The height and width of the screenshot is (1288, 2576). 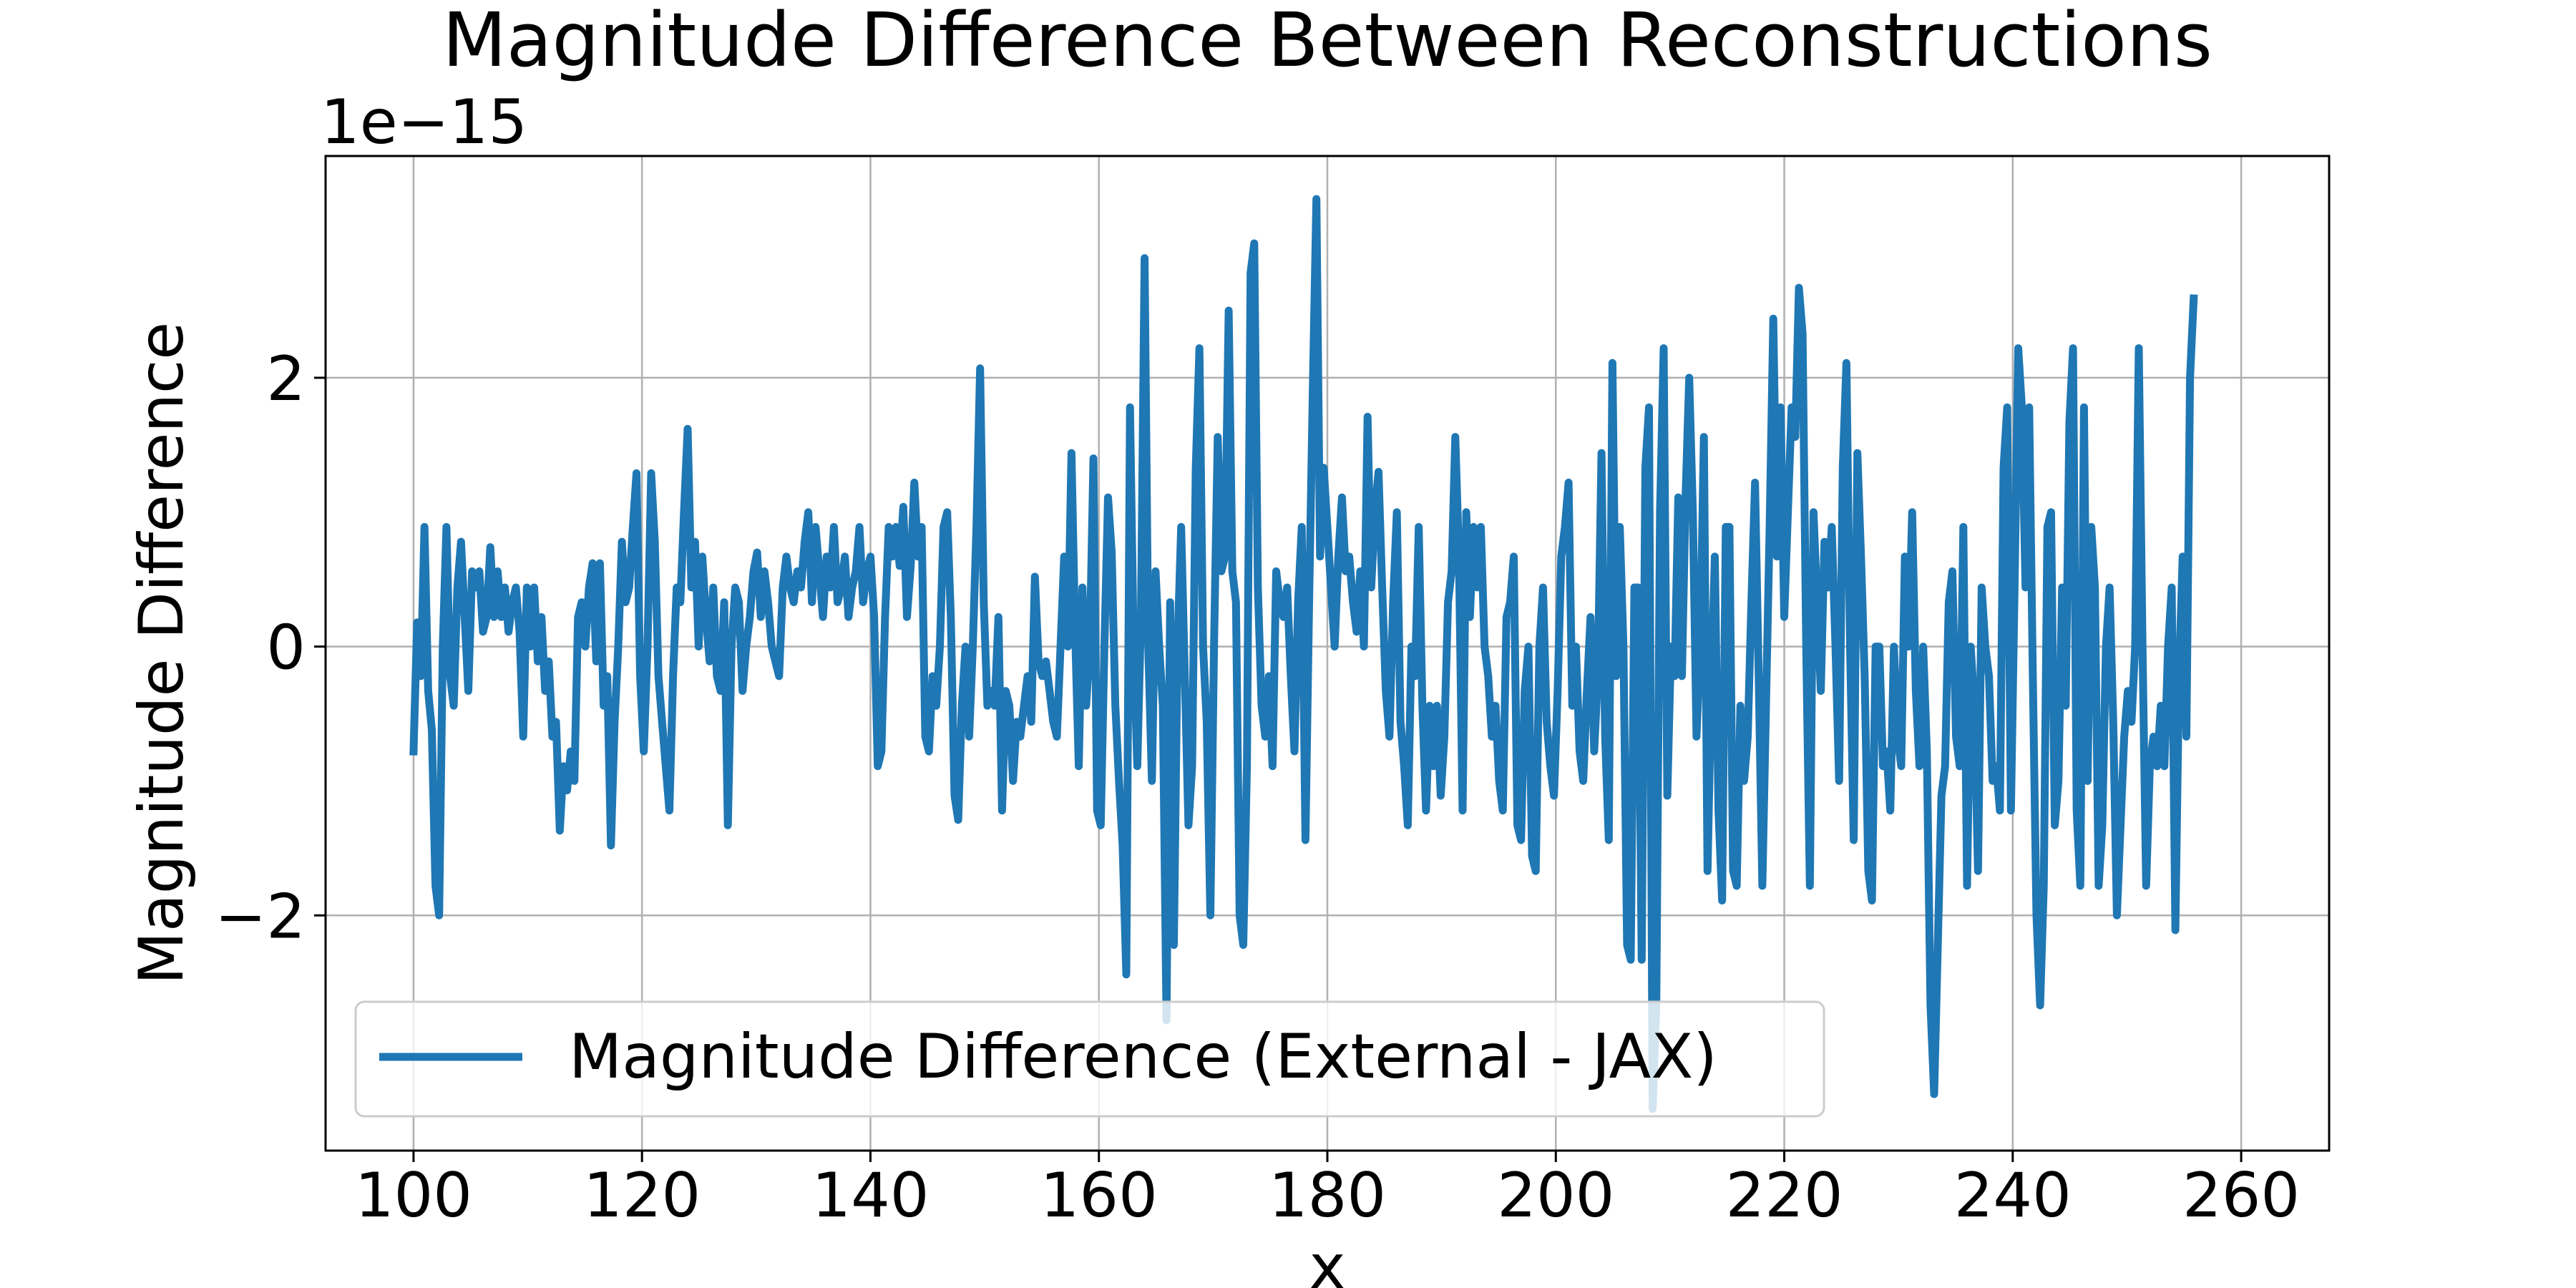 What do you see at coordinates (161, 653) in the screenshot?
I see `y-axis-label: Magnitude Difference` at bounding box center [161, 653].